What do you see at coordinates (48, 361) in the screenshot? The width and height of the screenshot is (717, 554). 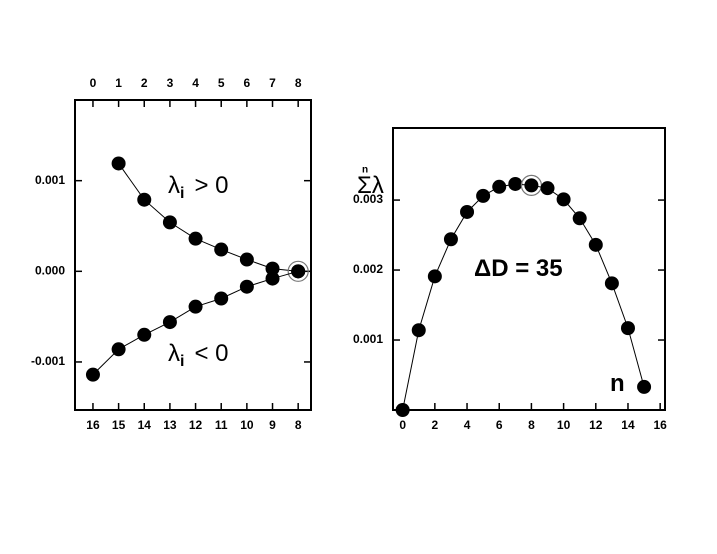 I see `y-tick-label: -0.001` at bounding box center [48, 361].